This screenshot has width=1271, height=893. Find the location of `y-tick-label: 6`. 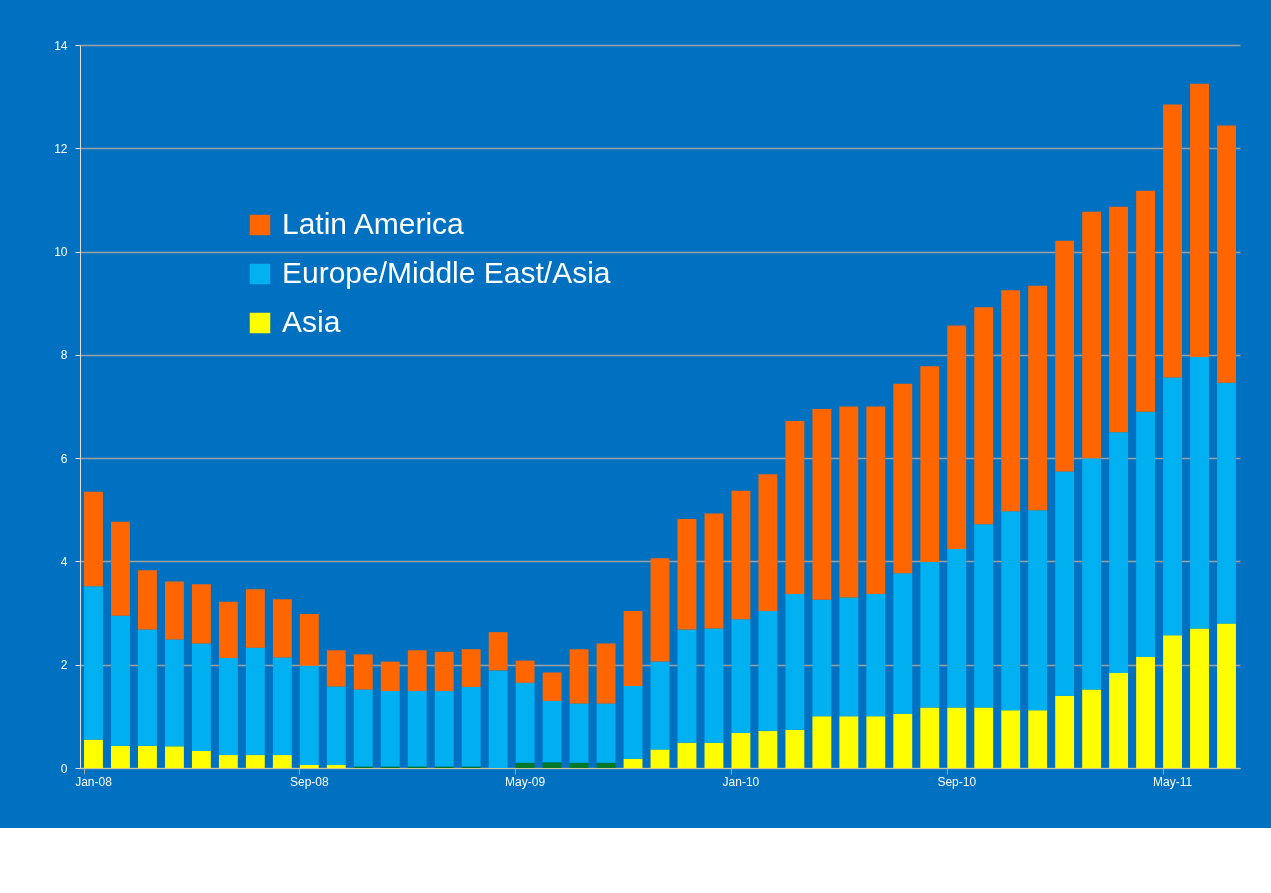

y-tick-label: 6 is located at coordinates (64, 458).